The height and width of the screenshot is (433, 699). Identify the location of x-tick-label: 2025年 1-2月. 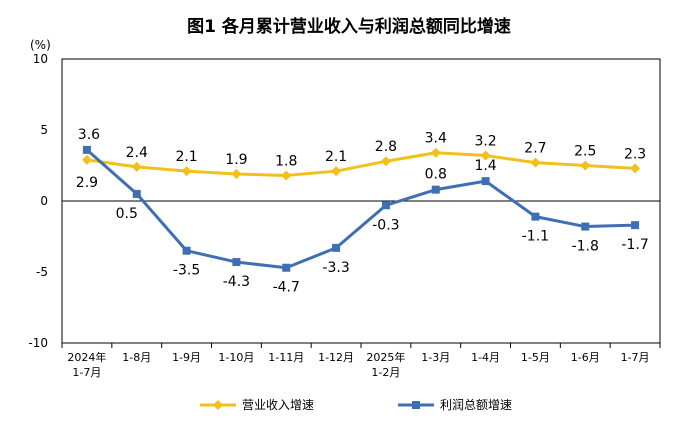
(385, 364).